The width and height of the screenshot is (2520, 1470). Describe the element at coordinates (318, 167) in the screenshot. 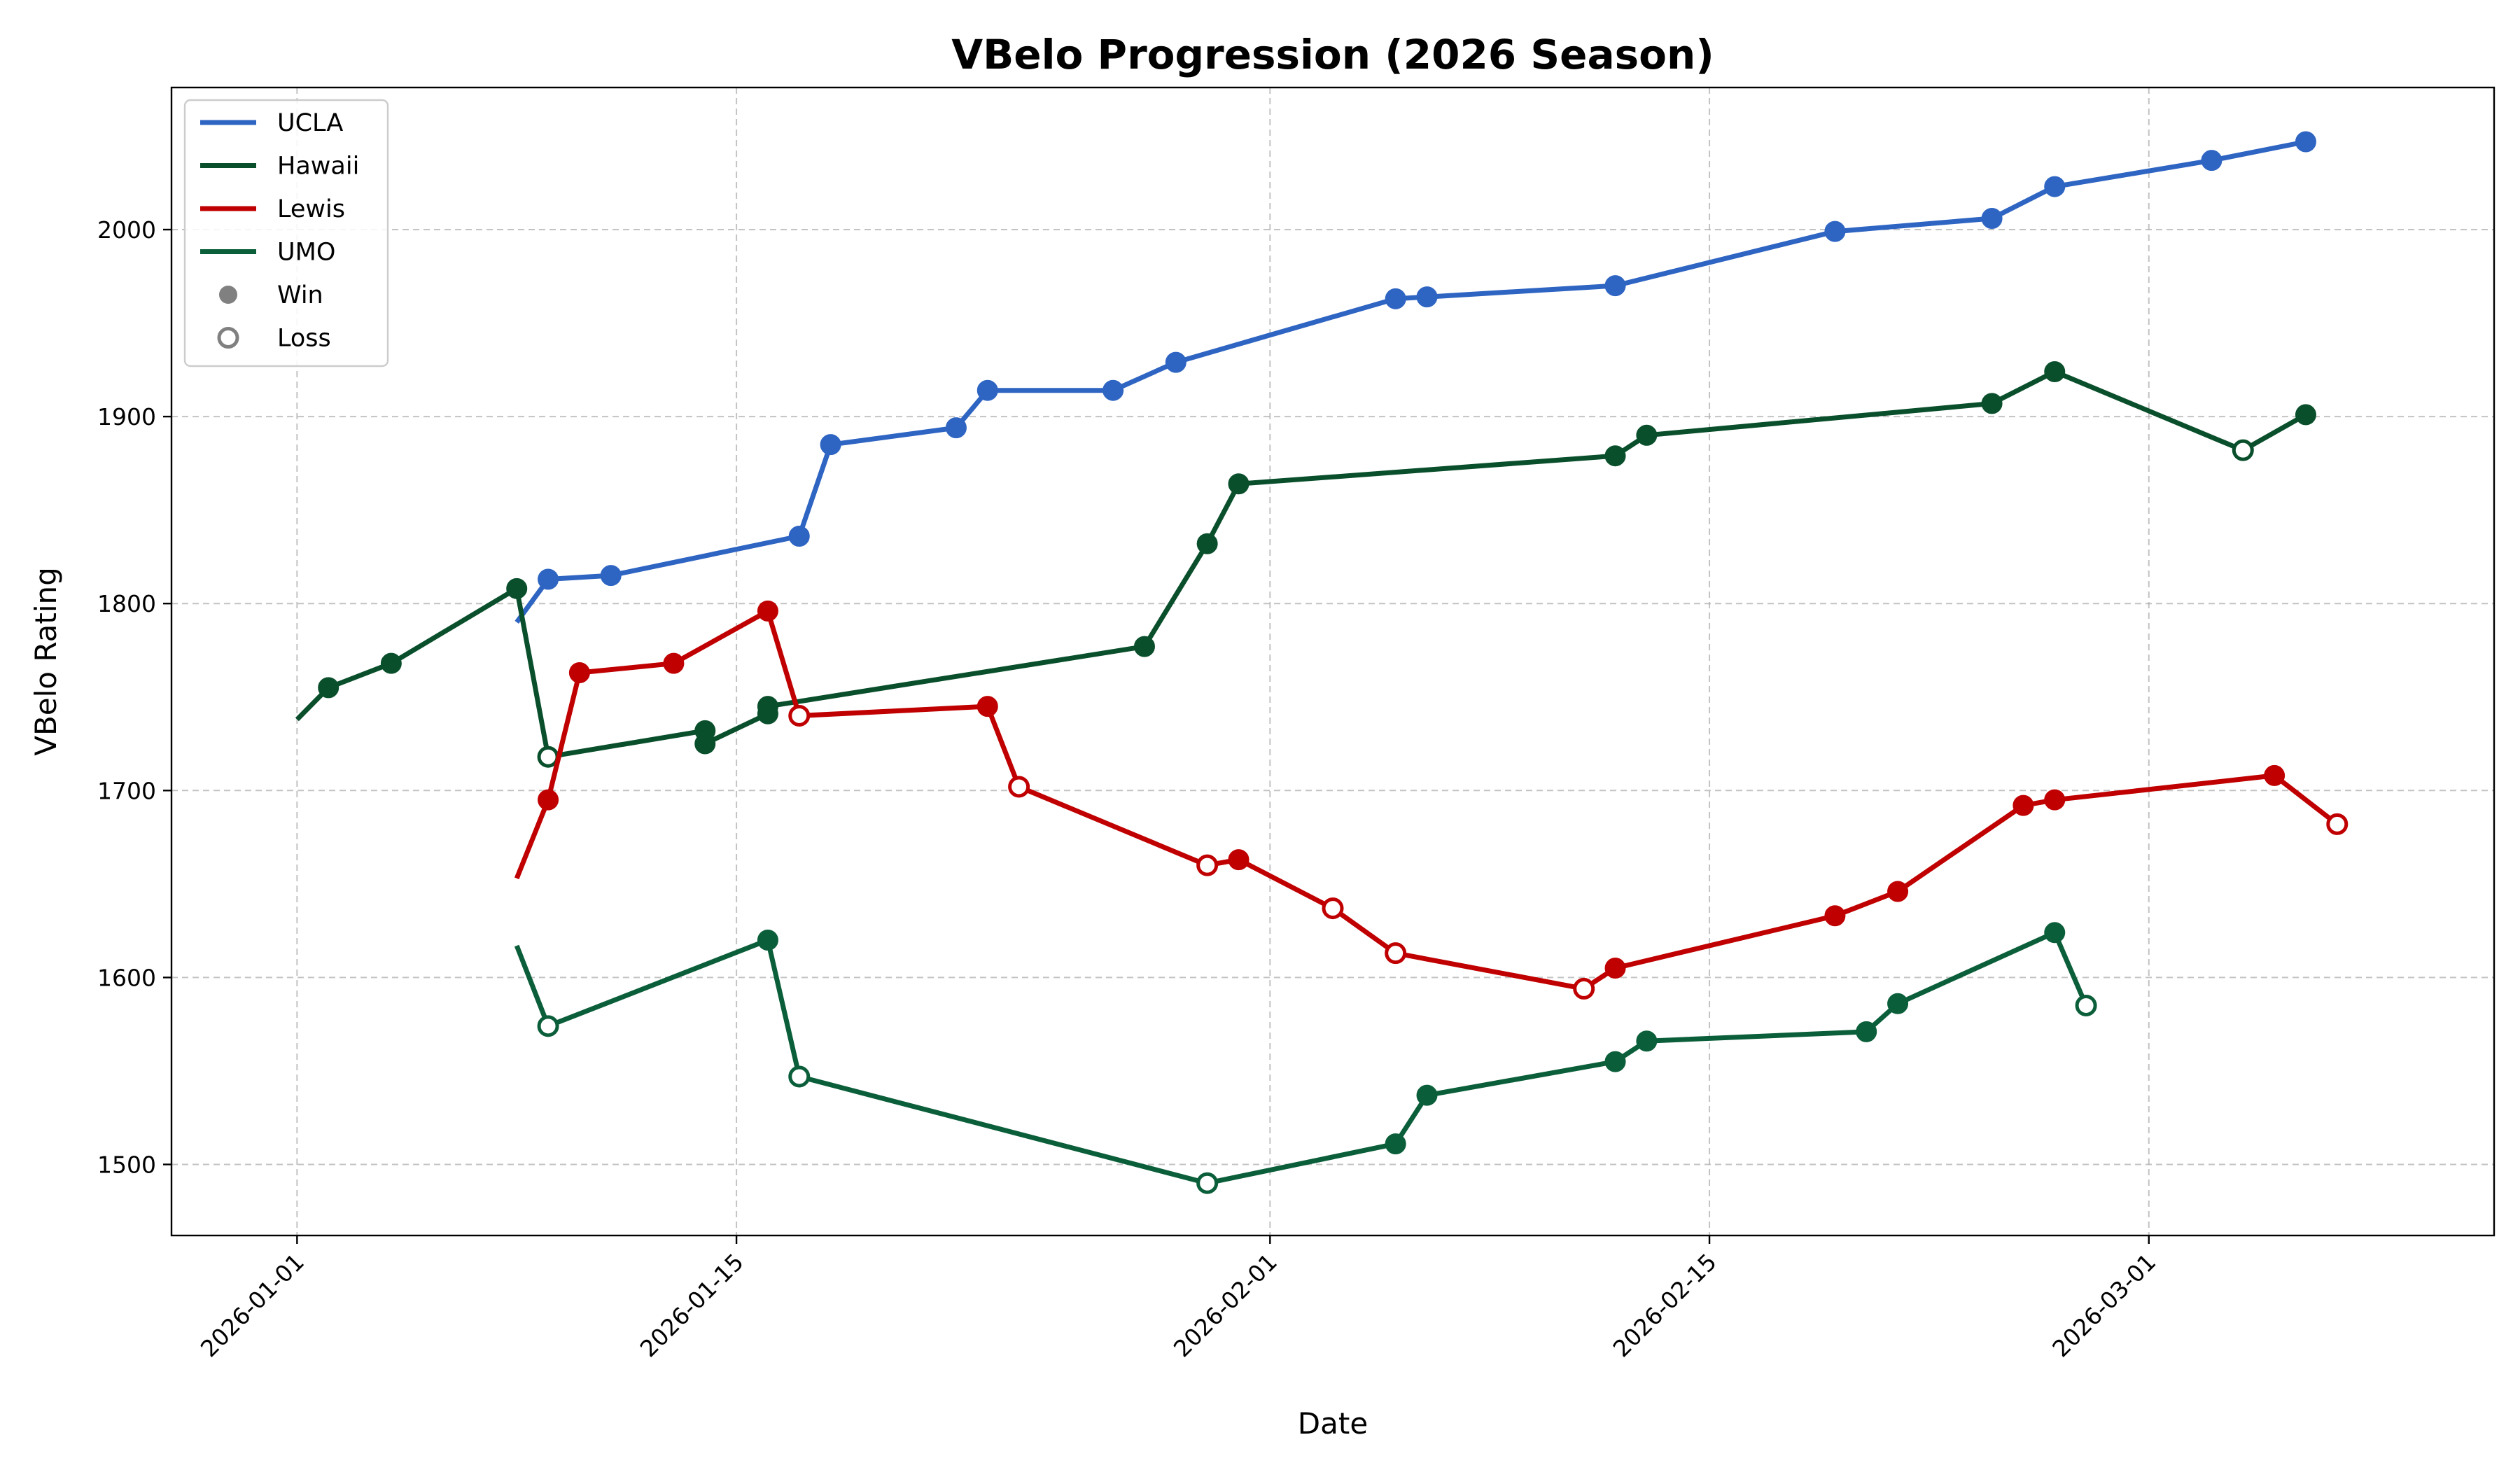

I see `legend-label: Hawaii` at that location.